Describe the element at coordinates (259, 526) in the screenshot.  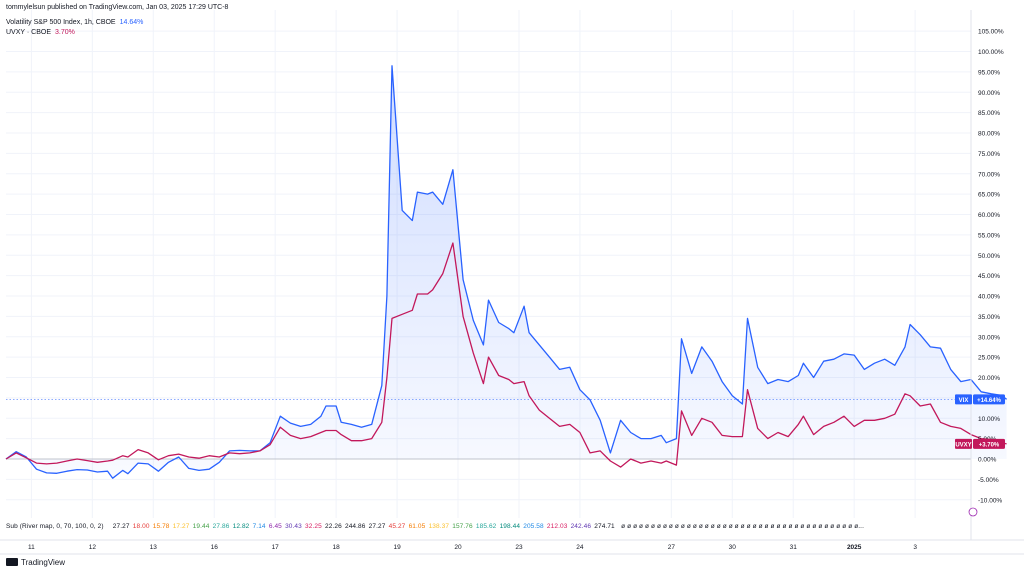
I see `indicator-value: 7.14` at that location.